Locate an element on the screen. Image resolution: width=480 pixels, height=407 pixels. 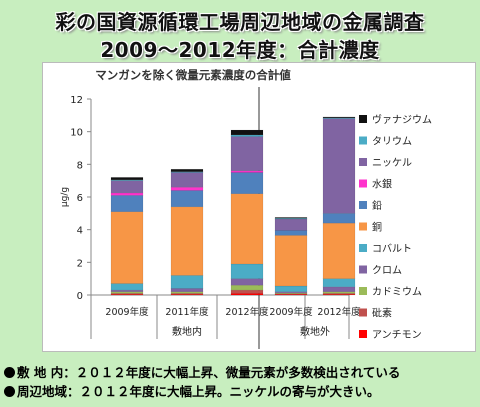
footer-note-surrounding: 周辺地域：２０１２年度に大幅上昇。ニッケルの寄与が大きい。 is located at coordinates (192, 390).